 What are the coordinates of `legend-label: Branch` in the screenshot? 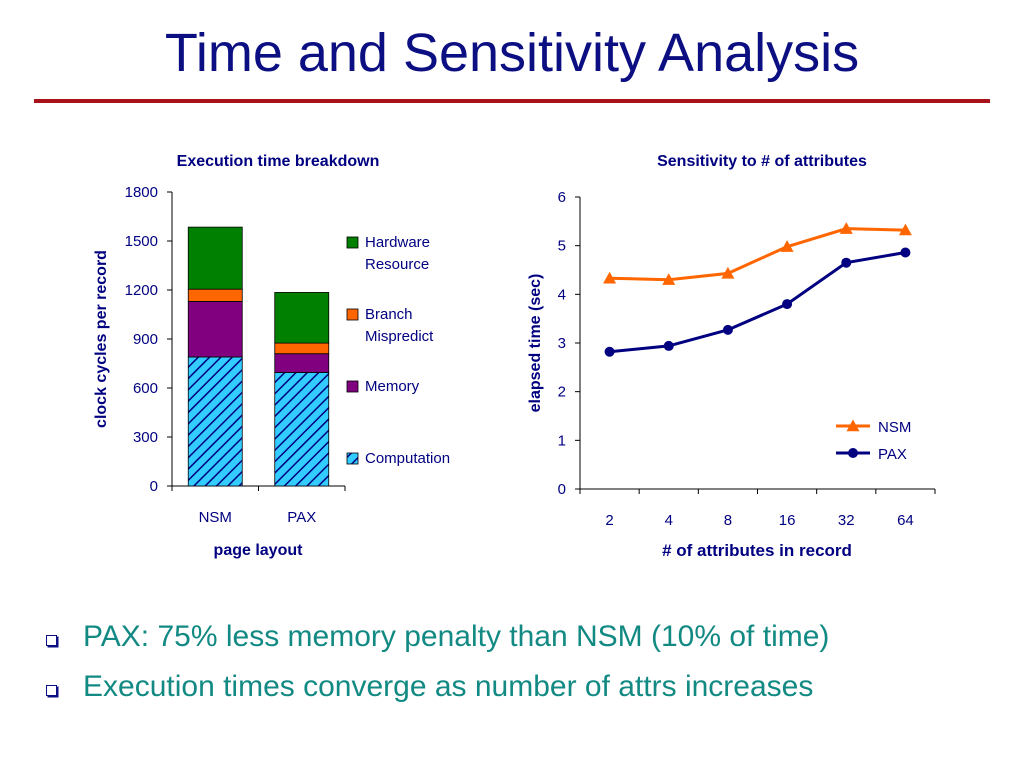 It's located at (389, 314).